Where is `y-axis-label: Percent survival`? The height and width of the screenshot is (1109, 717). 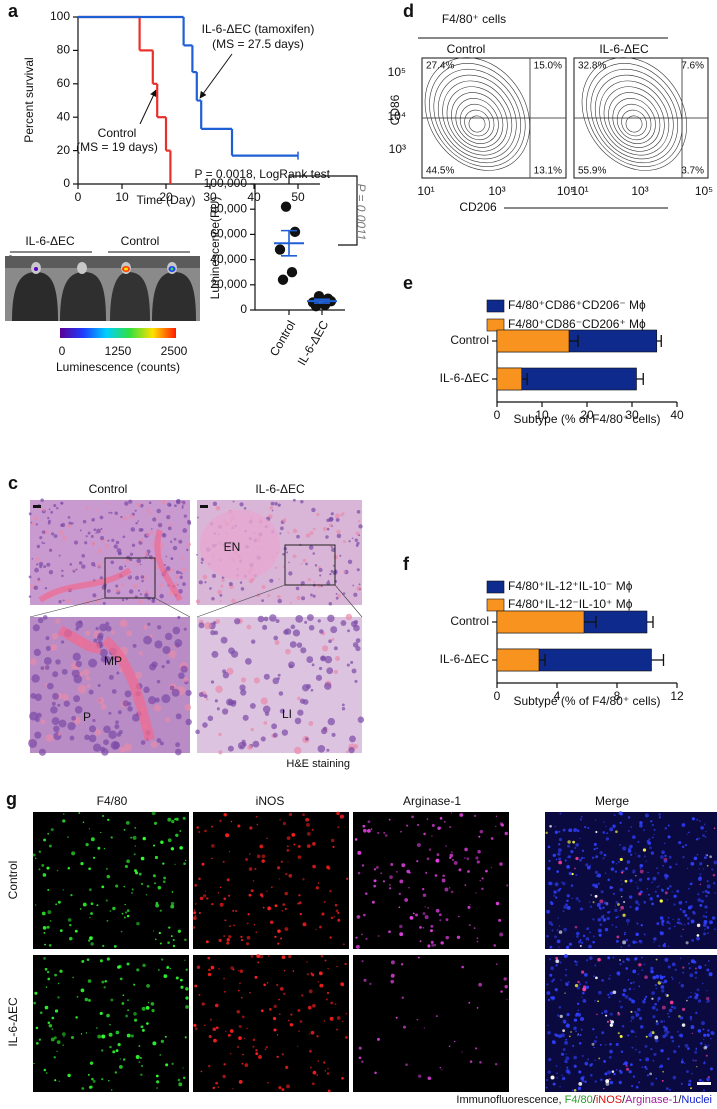
y-axis-label: Percent survival is located at coordinates (29, 99).